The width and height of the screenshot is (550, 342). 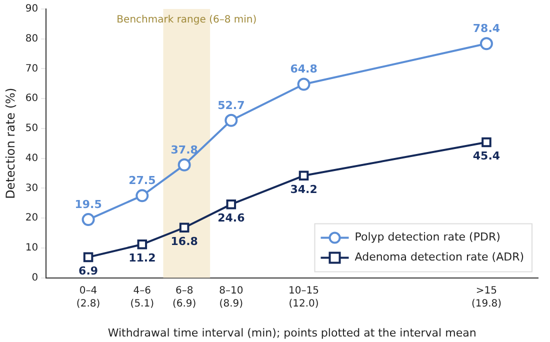 I want to click on x-tick-label: (6.9), so click(x=184, y=304).